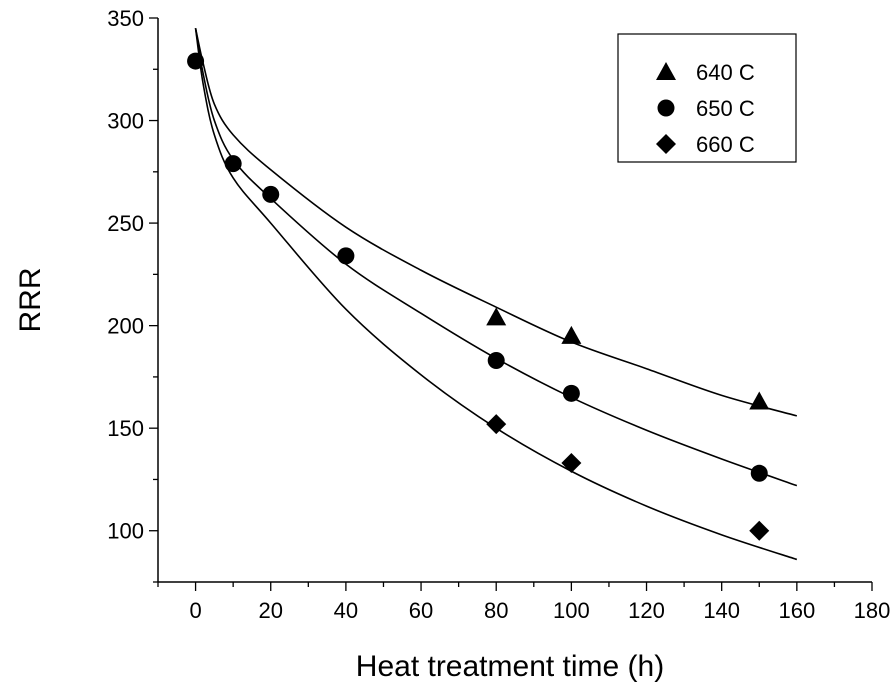 This screenshot has height=687, width=892. I want to click on legend-label: 660 C, so click(725, 144).